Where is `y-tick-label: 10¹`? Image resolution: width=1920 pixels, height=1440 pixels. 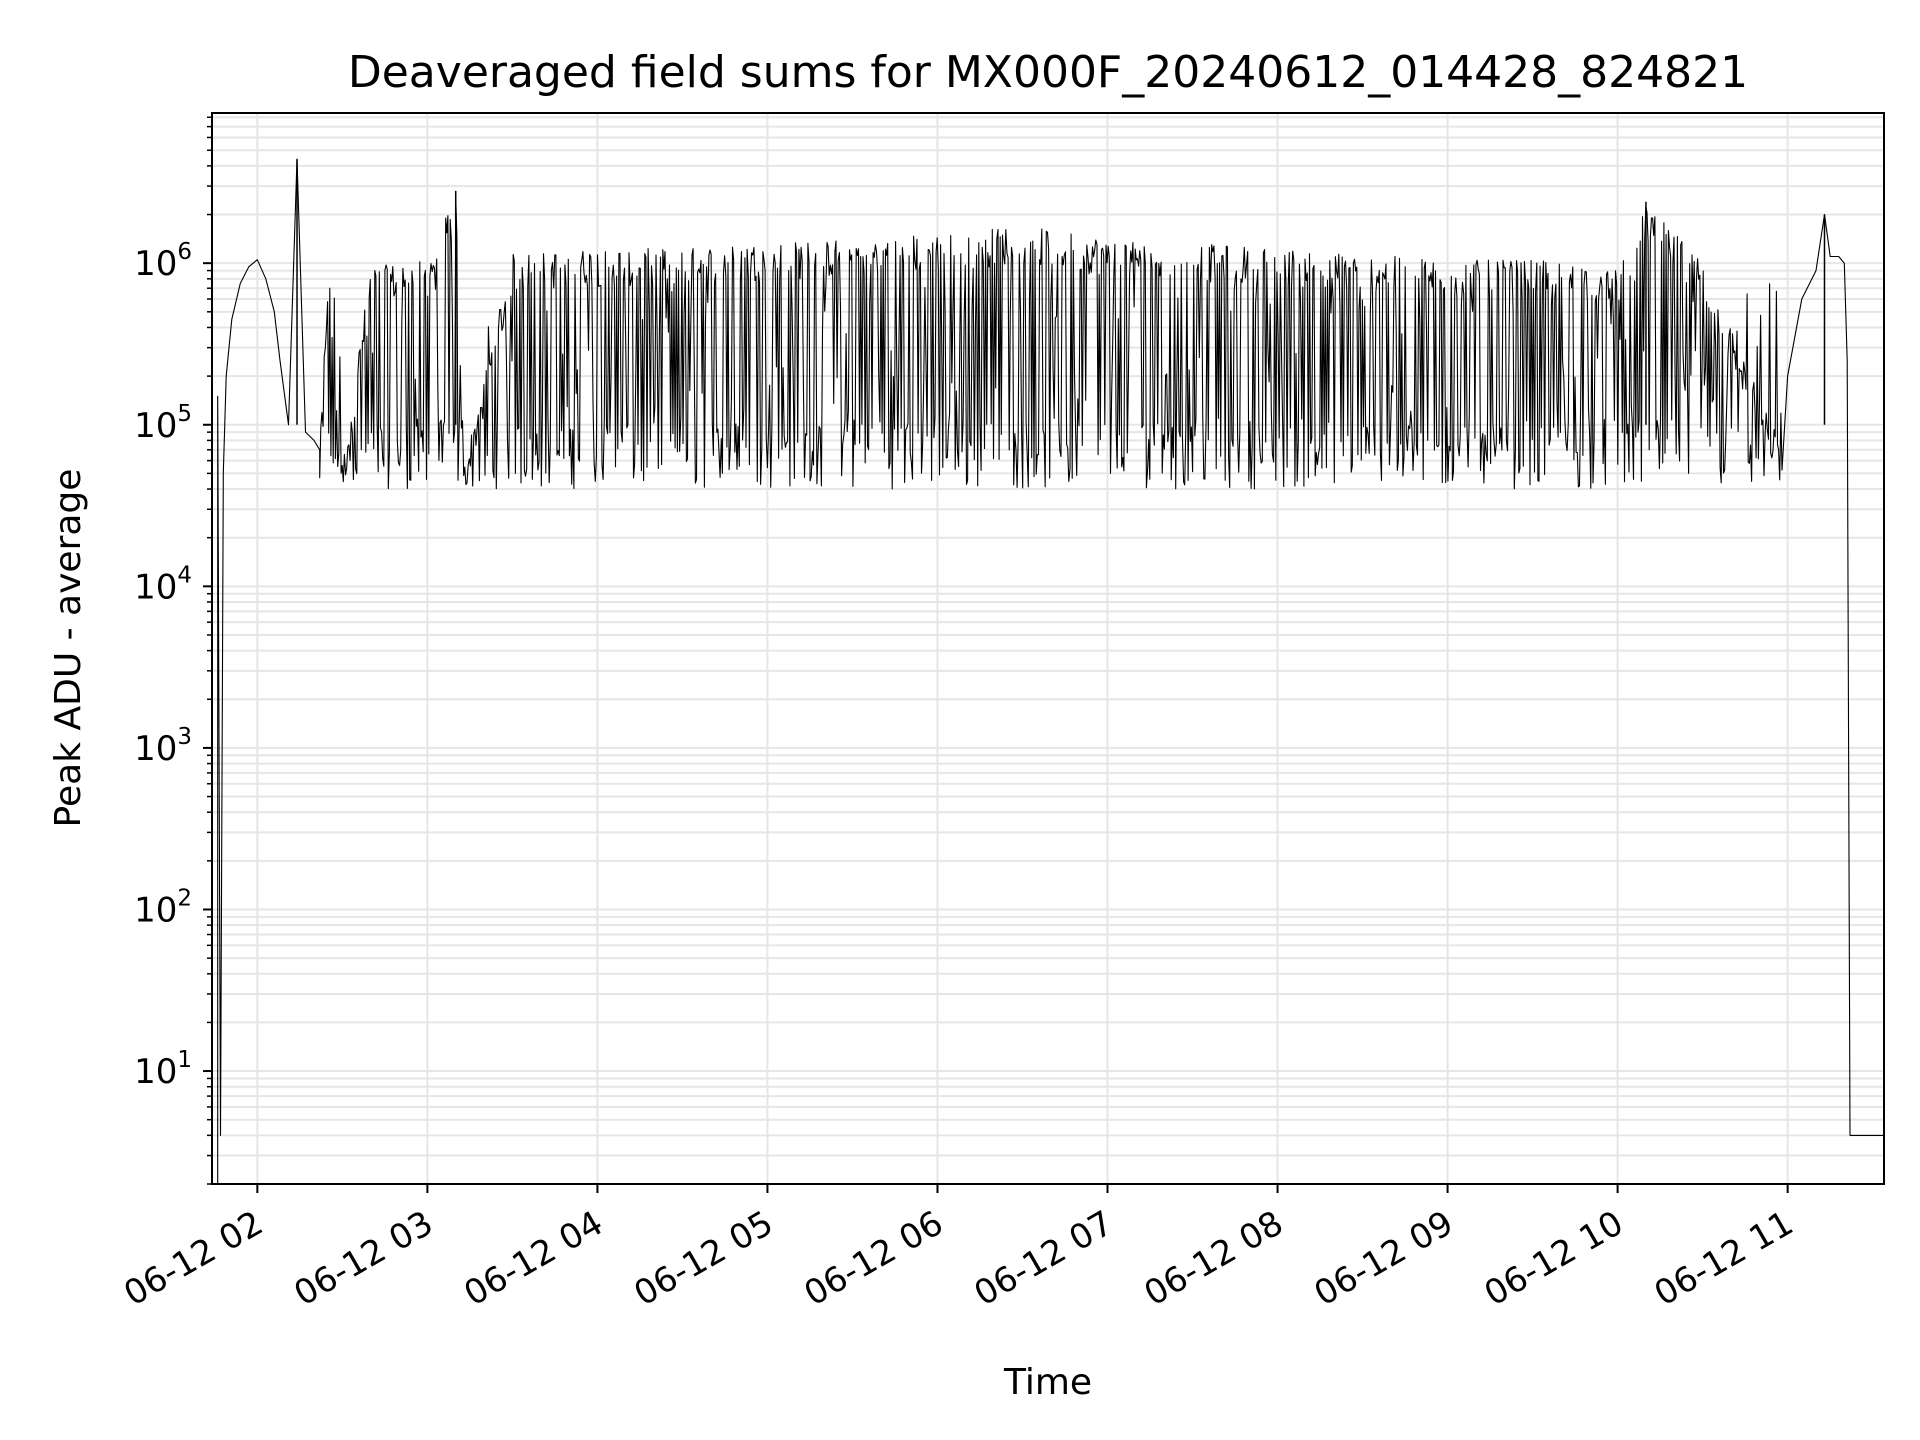
y-tick-label: 10¹ is located at coordinates (163, 1069).